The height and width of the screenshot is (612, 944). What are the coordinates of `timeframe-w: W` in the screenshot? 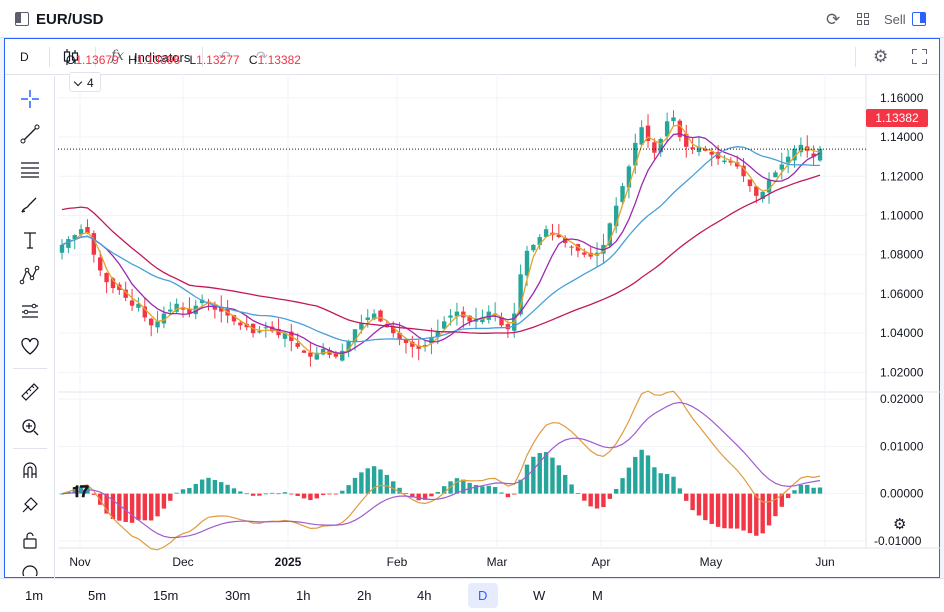 It's located at (539, 595).